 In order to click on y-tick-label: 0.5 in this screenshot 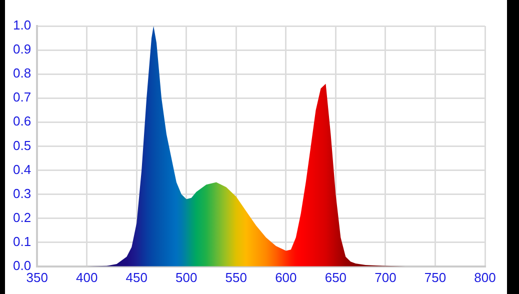, I will do `click(22, 145)`.